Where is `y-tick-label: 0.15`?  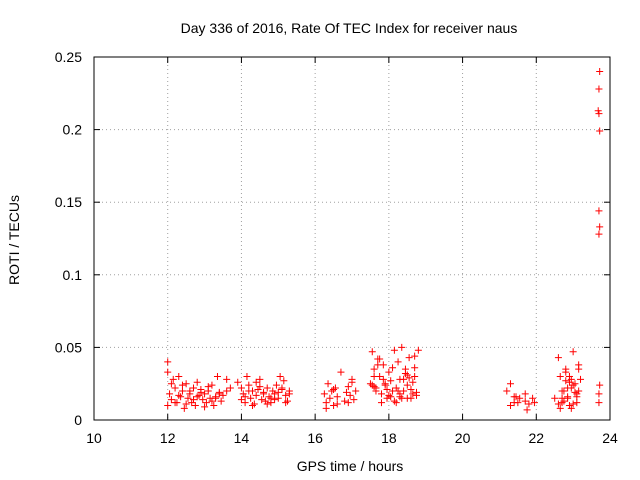
y-tick-label: 0.15 is located at coordinates (68, 202).